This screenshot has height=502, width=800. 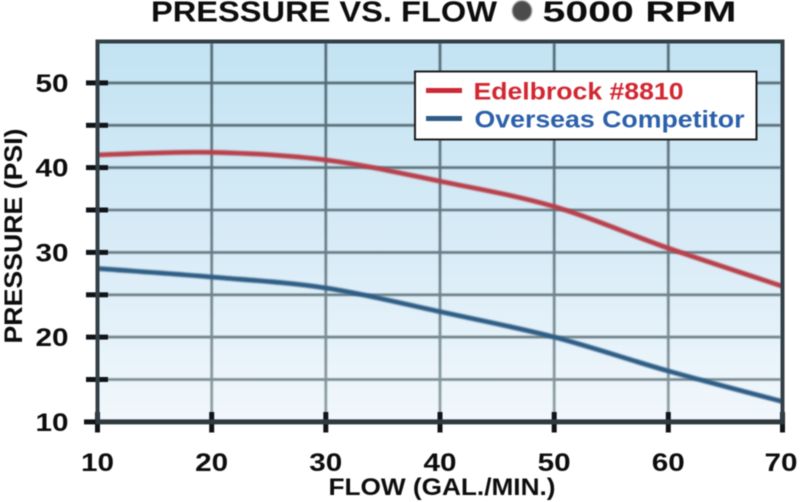 I want to click on svg-text: Edelbrock #8810, so click(x=579, y=91).